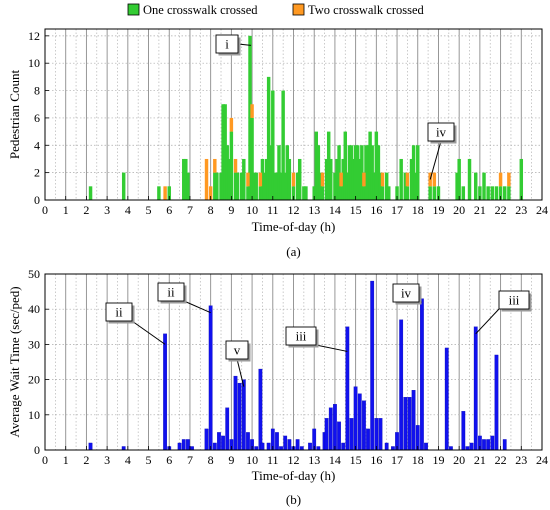 The width and height of the screenshot is (550, 510). Describe the element at coordinates (521, 210) in the screenshot. I see `panel-a-xtick-label-23: 23` at that location.